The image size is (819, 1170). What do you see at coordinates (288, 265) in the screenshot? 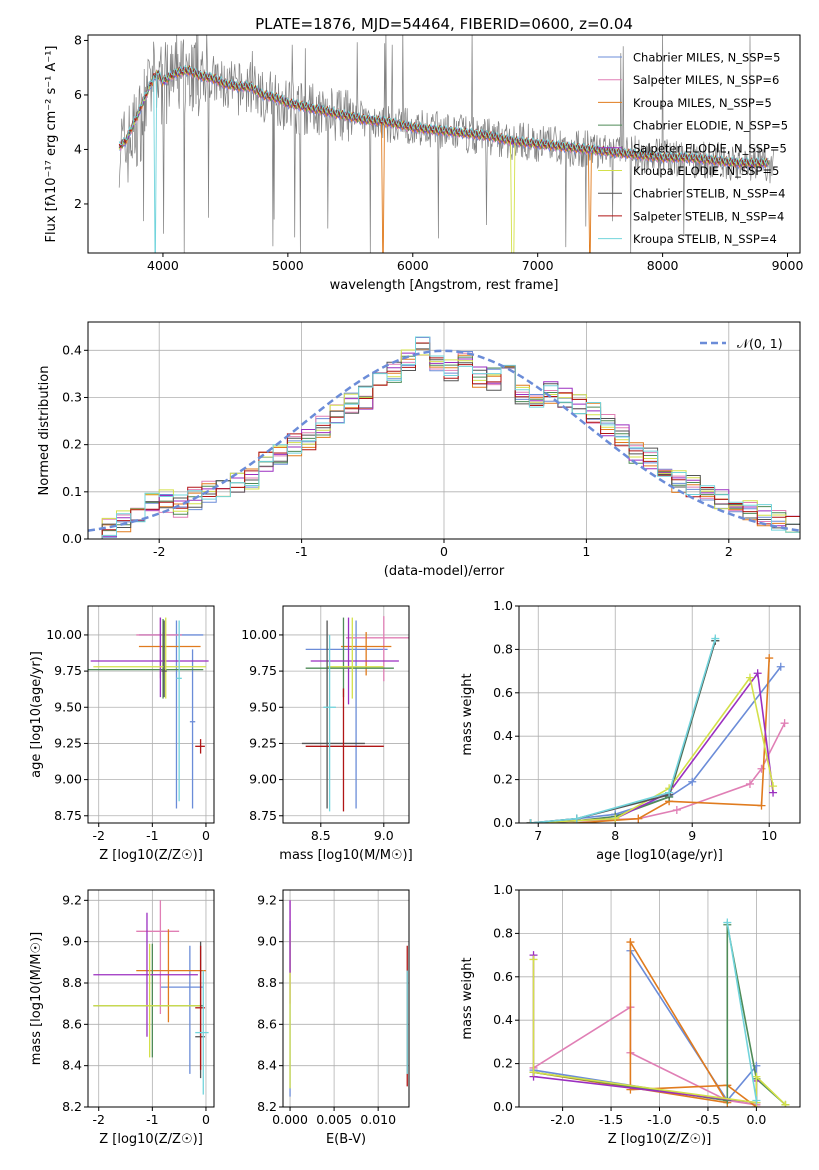
I see `x-tick-label: 5000` at bounding box center [288, 265].